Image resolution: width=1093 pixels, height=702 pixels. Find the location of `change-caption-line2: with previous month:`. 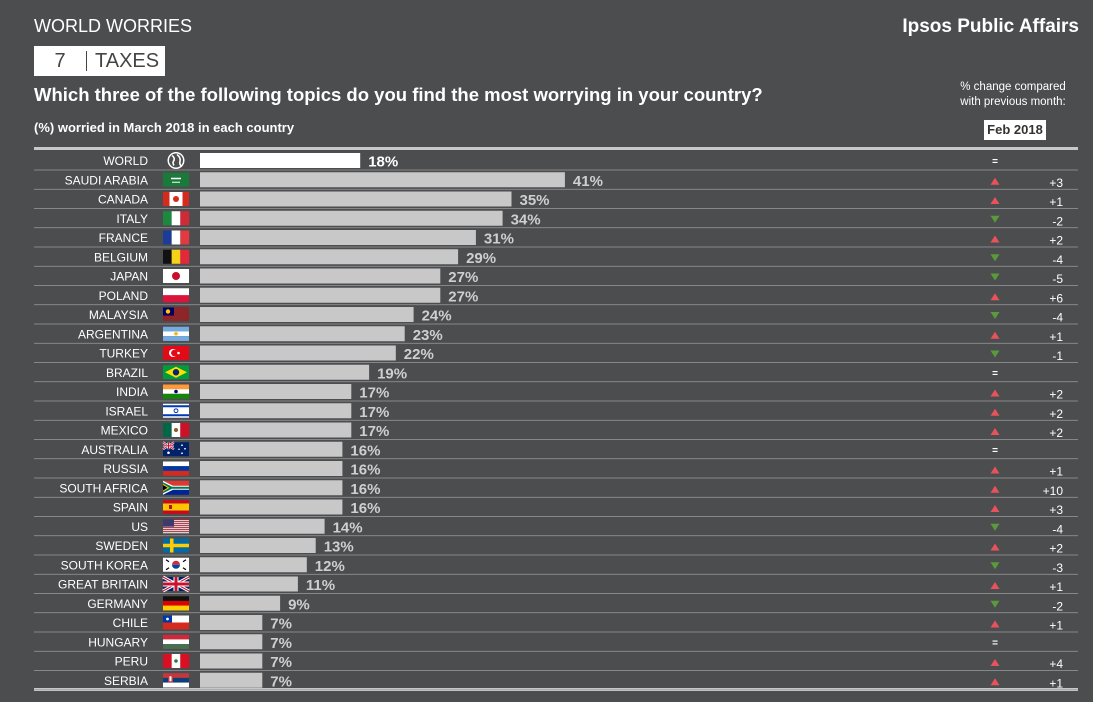

change-caption-line2: with previous month: is located at coordinates (1013, 102).